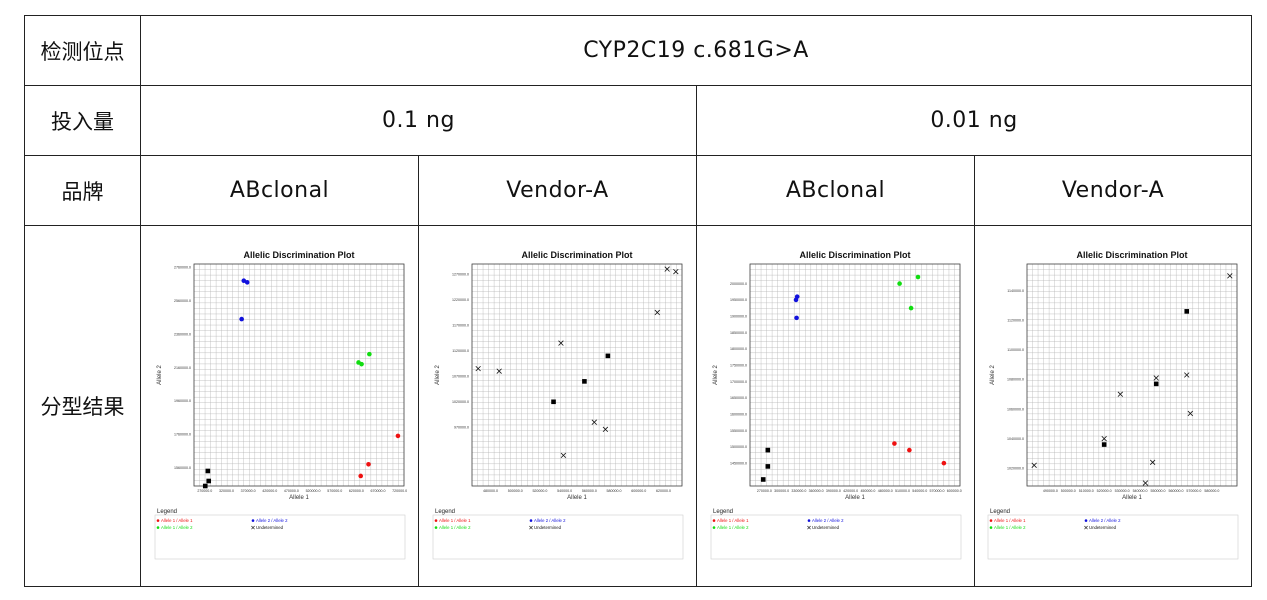 Image resolution: width=1267 pixels, height=600 pixels. What do you see at coordinates (798, 491) in the screenshot?
I see `x-tick-label: 330000.0` at bounding box center [798, 491].